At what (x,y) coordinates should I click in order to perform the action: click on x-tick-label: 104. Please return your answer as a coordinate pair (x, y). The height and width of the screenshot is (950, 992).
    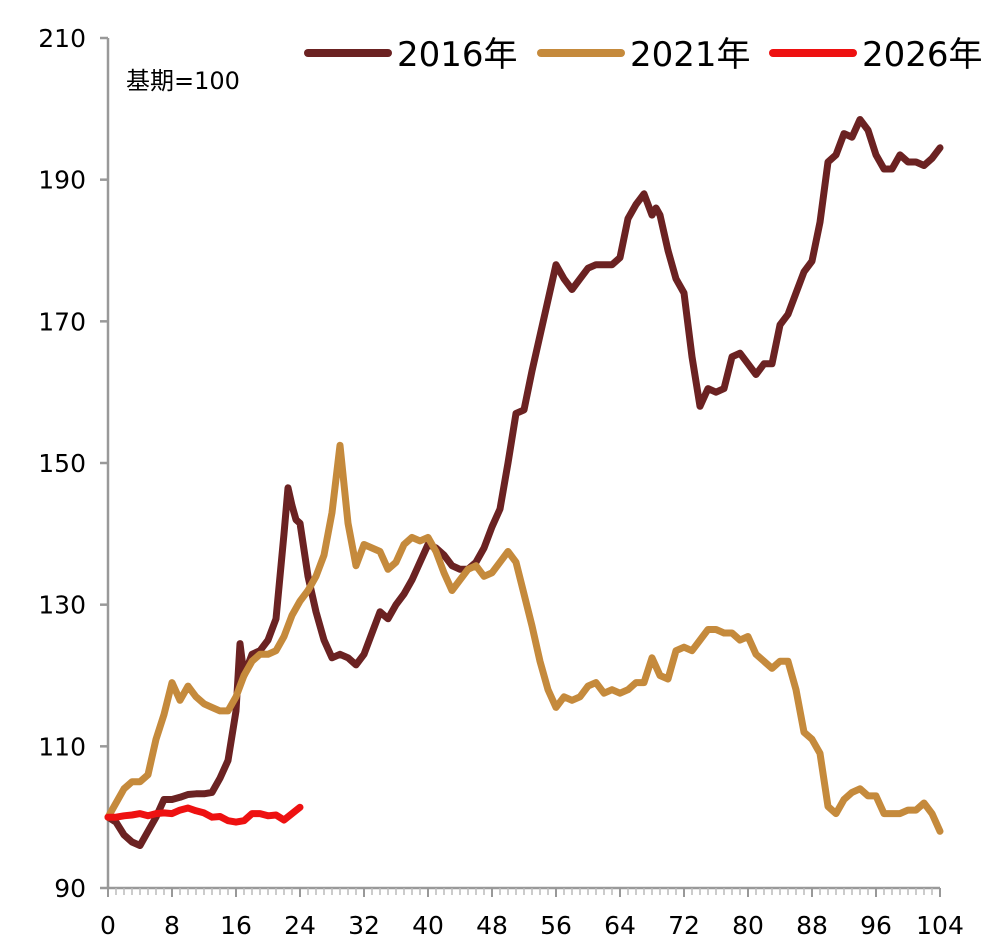
    Looking at the image, I should click on (940, 925).